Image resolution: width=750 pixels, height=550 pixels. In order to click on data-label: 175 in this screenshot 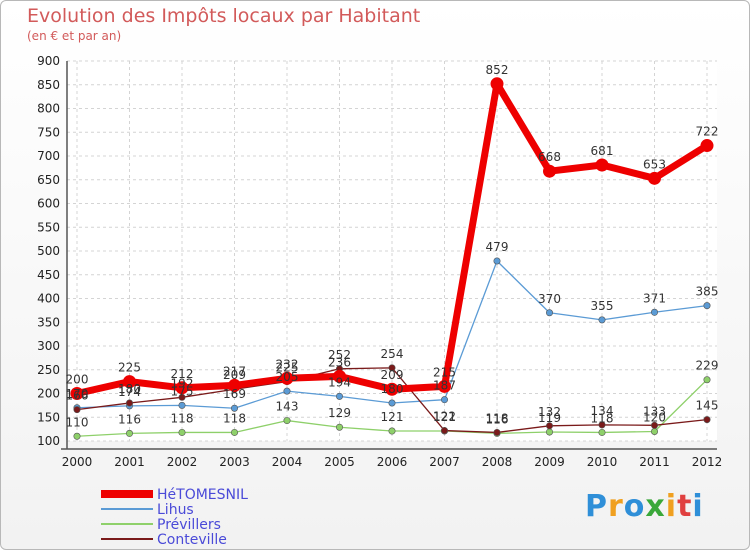, I will do `click(182, 391)`.